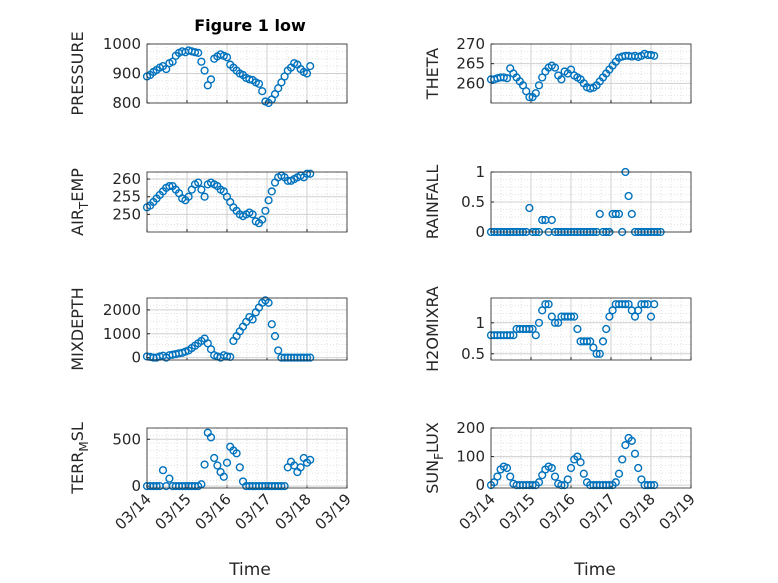 This screenshot has height=583, width=778. What do you see at coordinates (470, 44) in the screenshot?
I see `y-tick-label: 270` at bounding box center [470, 44].